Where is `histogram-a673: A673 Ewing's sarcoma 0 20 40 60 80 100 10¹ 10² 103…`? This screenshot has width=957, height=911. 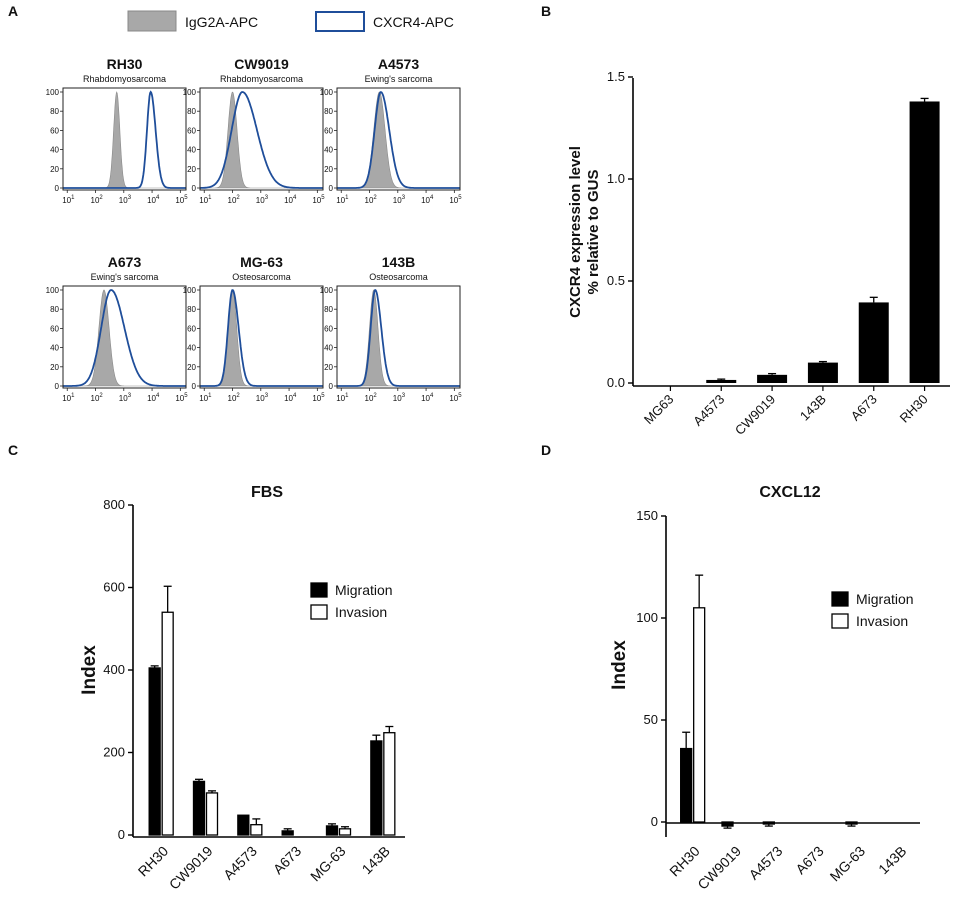 histogram-a673: A673 Ewing's sarcoma 0 20 40 60 80 100 10¹ 10² 103… is located at coordinates (117, 328).